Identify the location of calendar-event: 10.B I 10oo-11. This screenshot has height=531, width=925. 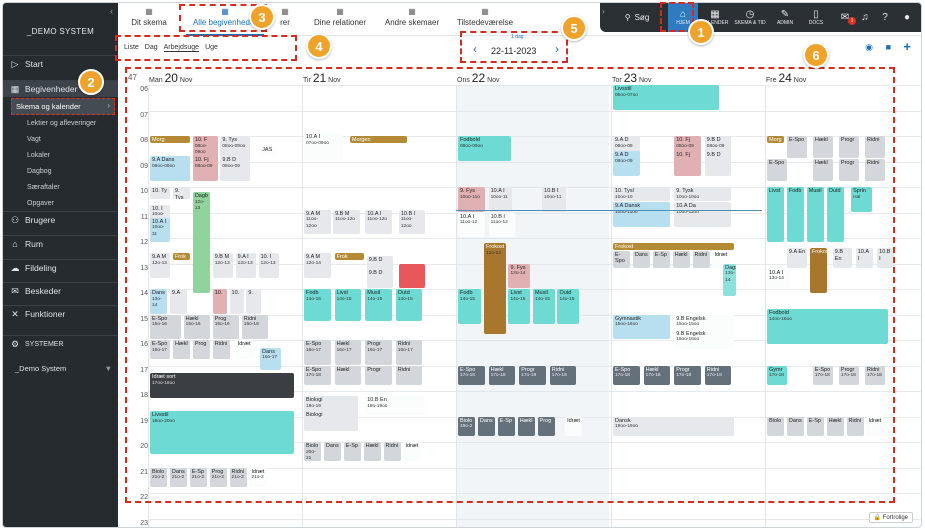
(554, 199).